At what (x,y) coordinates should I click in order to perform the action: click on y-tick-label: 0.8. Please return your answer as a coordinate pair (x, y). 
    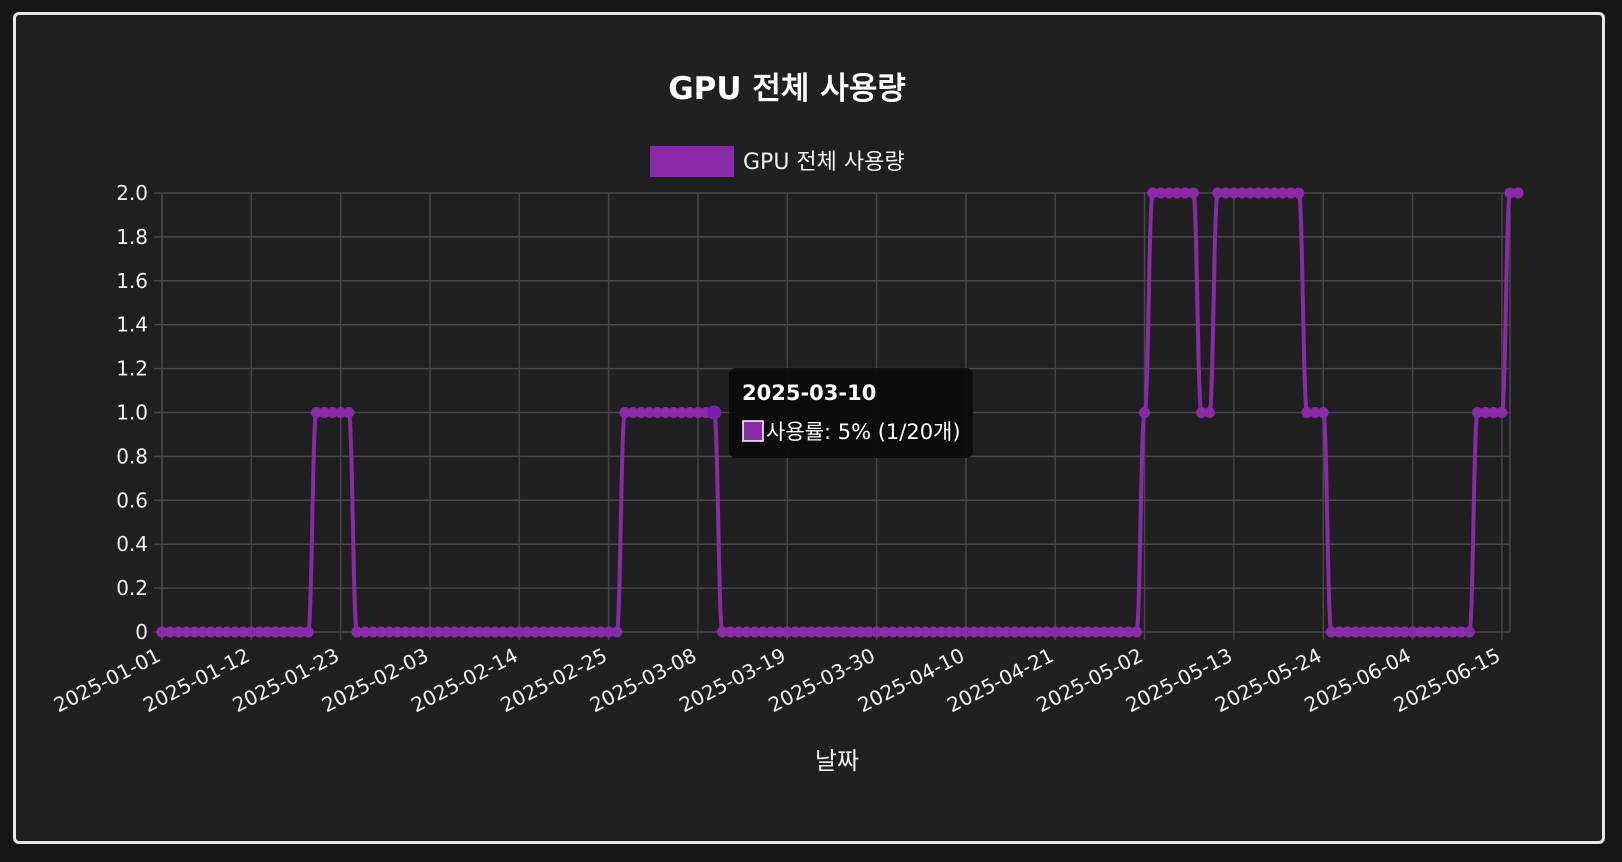
    Looking at the image, I should click on (132, 456).